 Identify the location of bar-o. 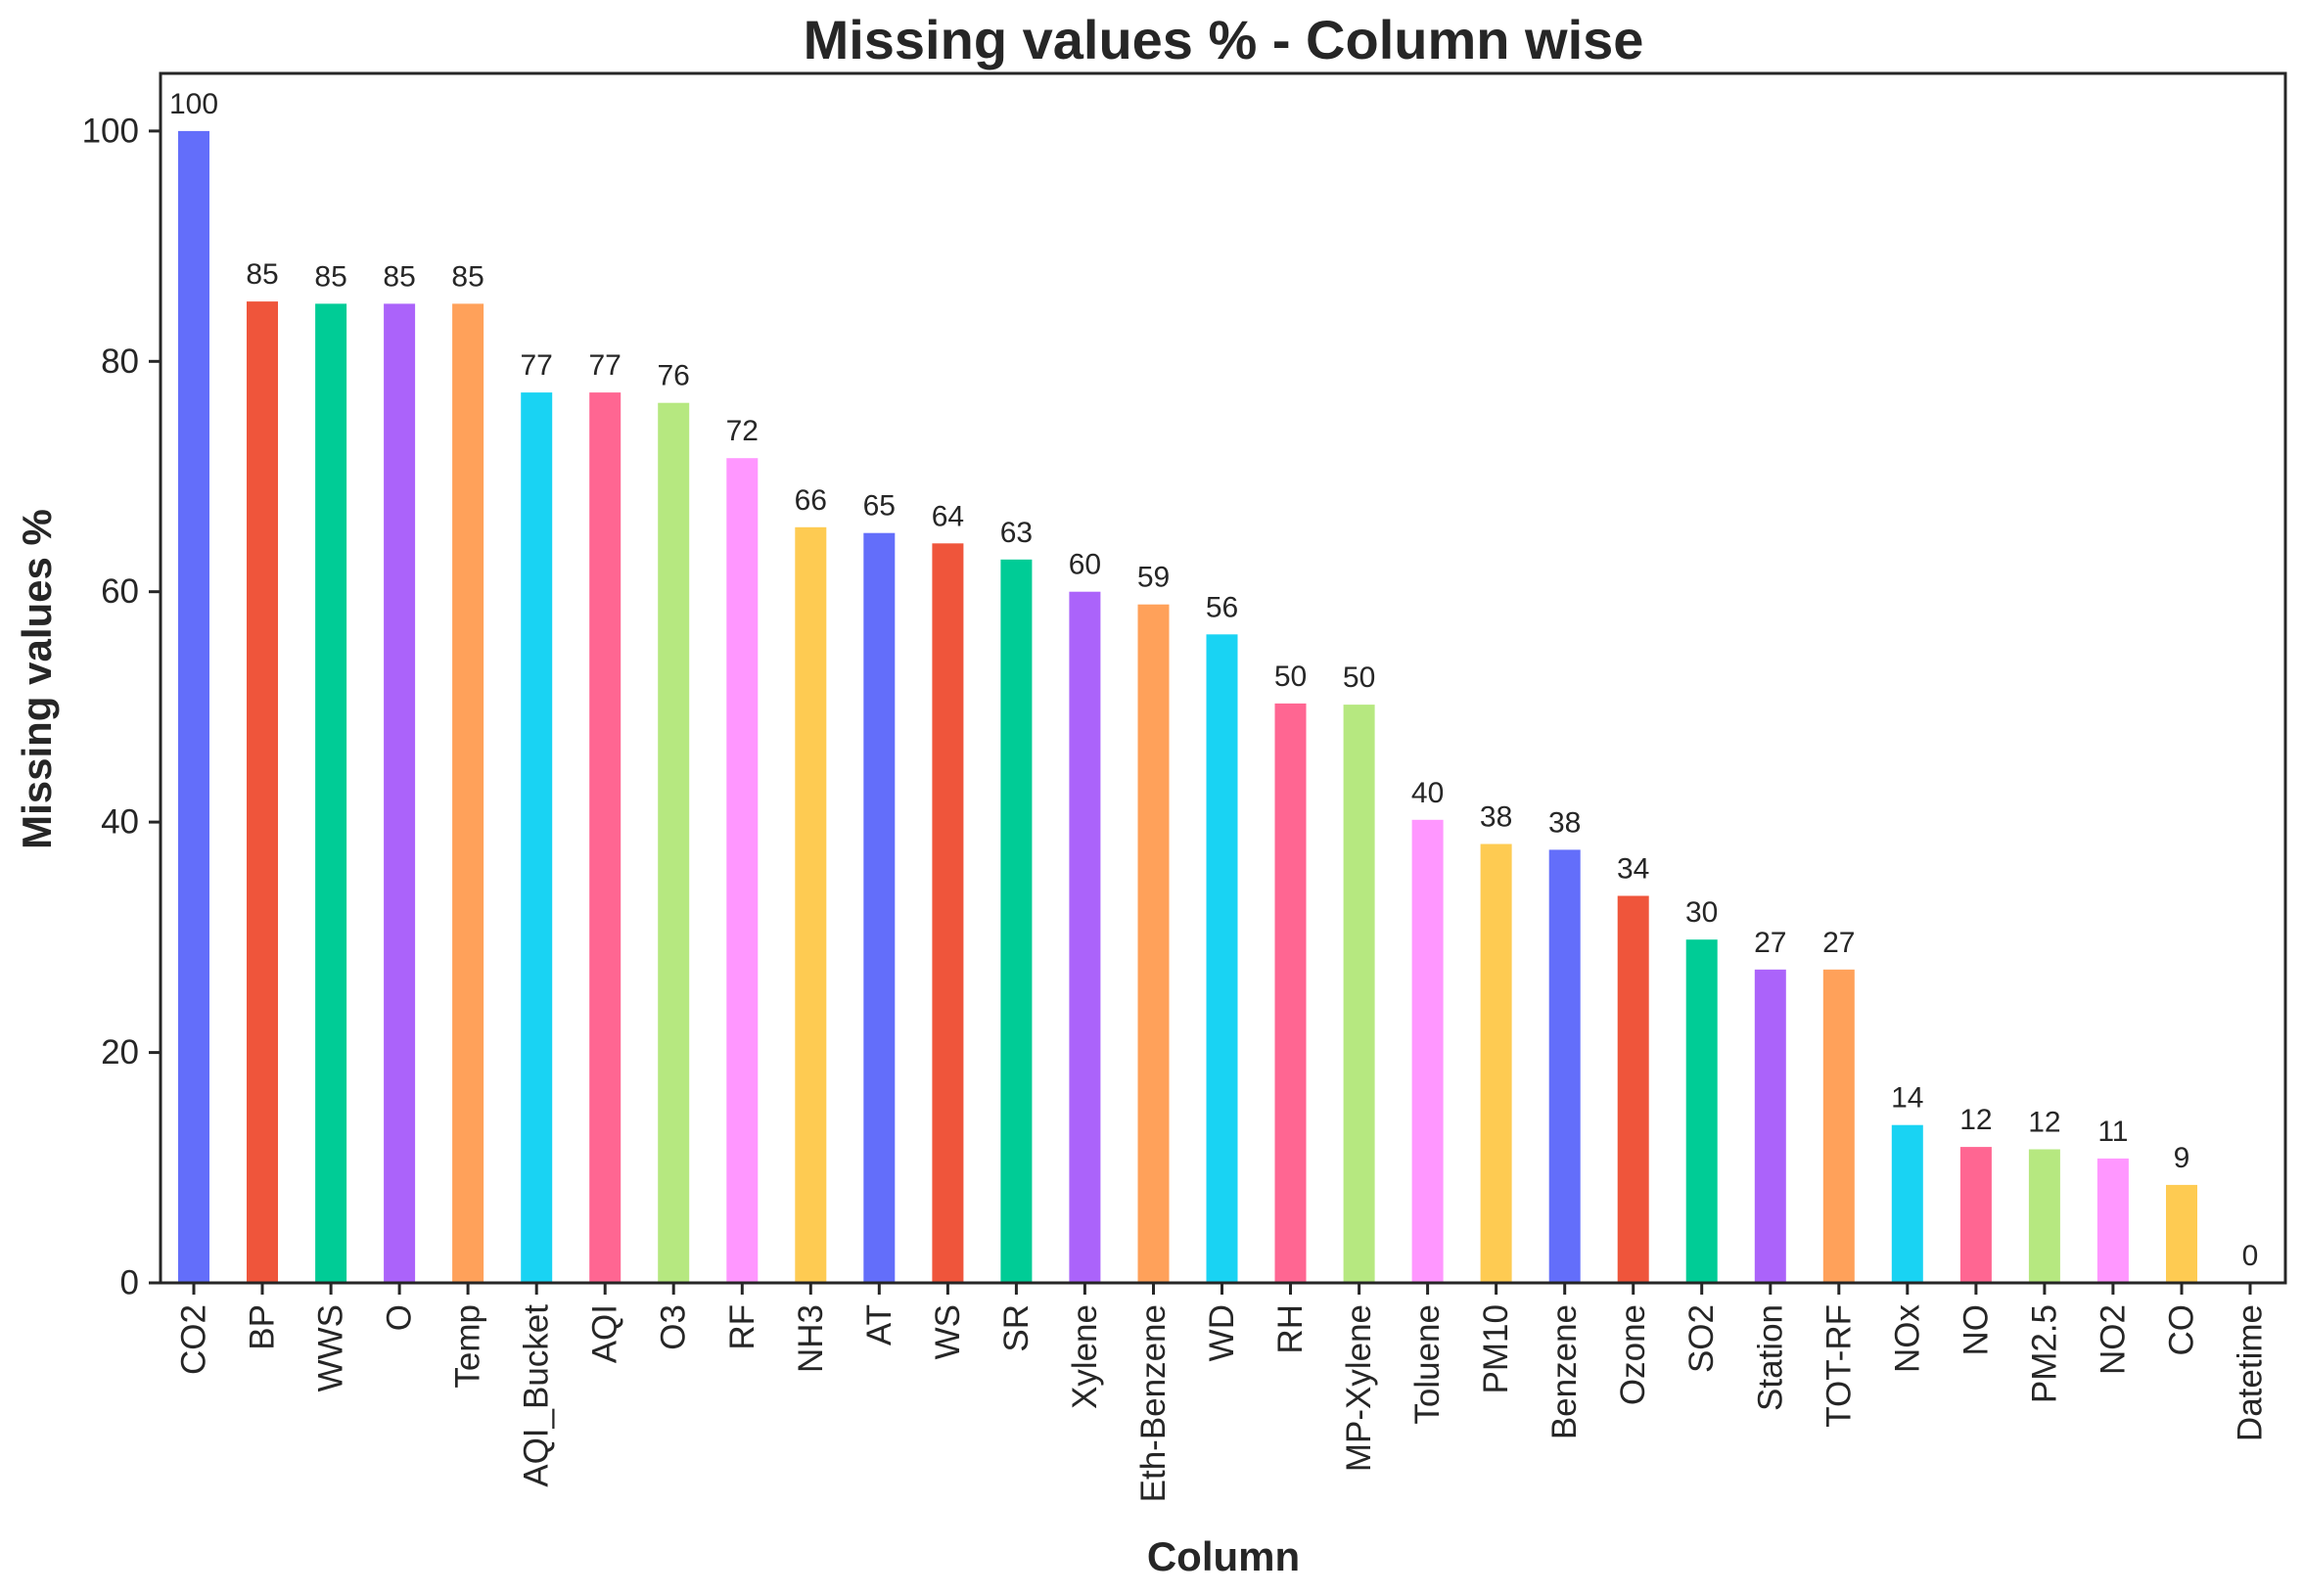
(400, 793).